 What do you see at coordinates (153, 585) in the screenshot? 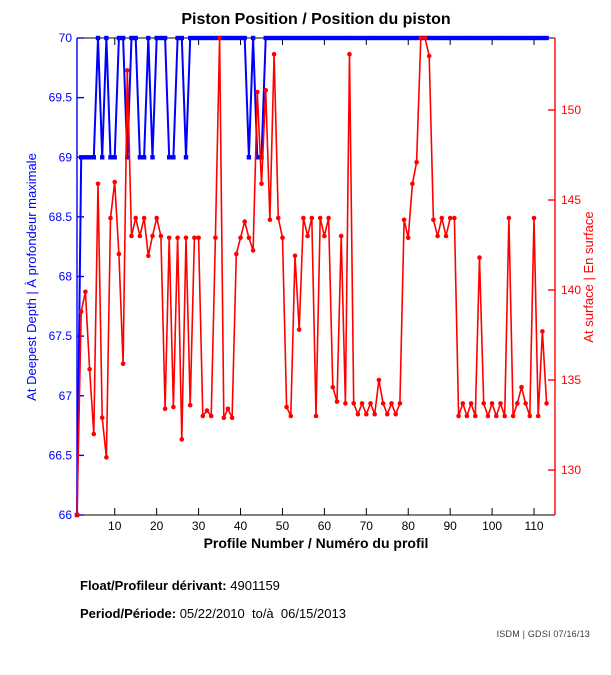
I see `float-label: Float/Profileur dérivant:` at bounding box center [153, 585].